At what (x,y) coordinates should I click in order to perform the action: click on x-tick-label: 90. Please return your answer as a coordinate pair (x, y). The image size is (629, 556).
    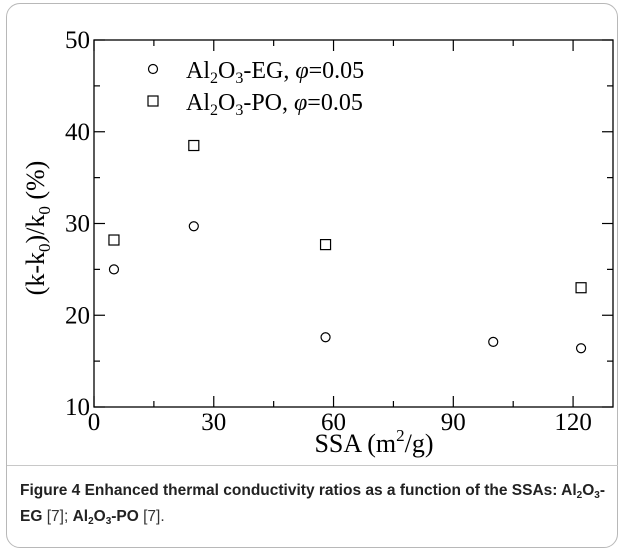
    Looking at the image, I should click on (453, 422).